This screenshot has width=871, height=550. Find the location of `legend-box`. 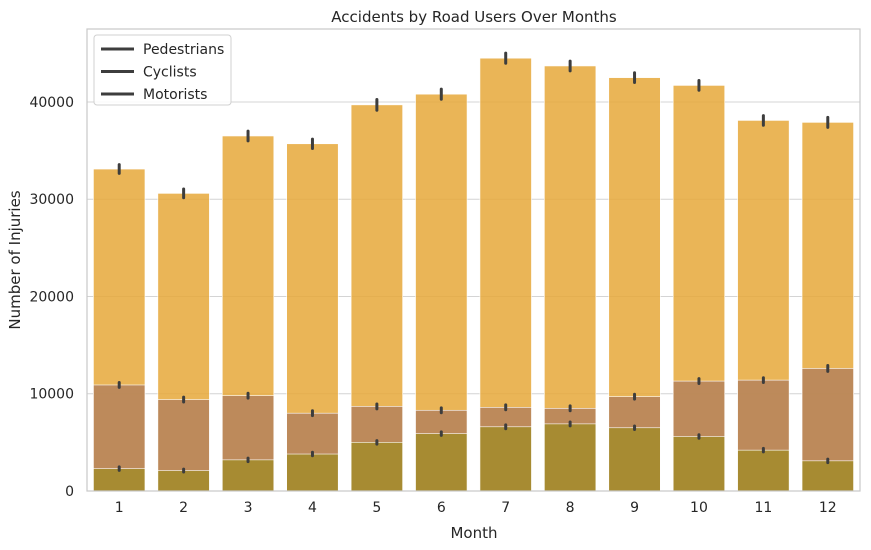

legend-box is located at coordinates (162, 70).